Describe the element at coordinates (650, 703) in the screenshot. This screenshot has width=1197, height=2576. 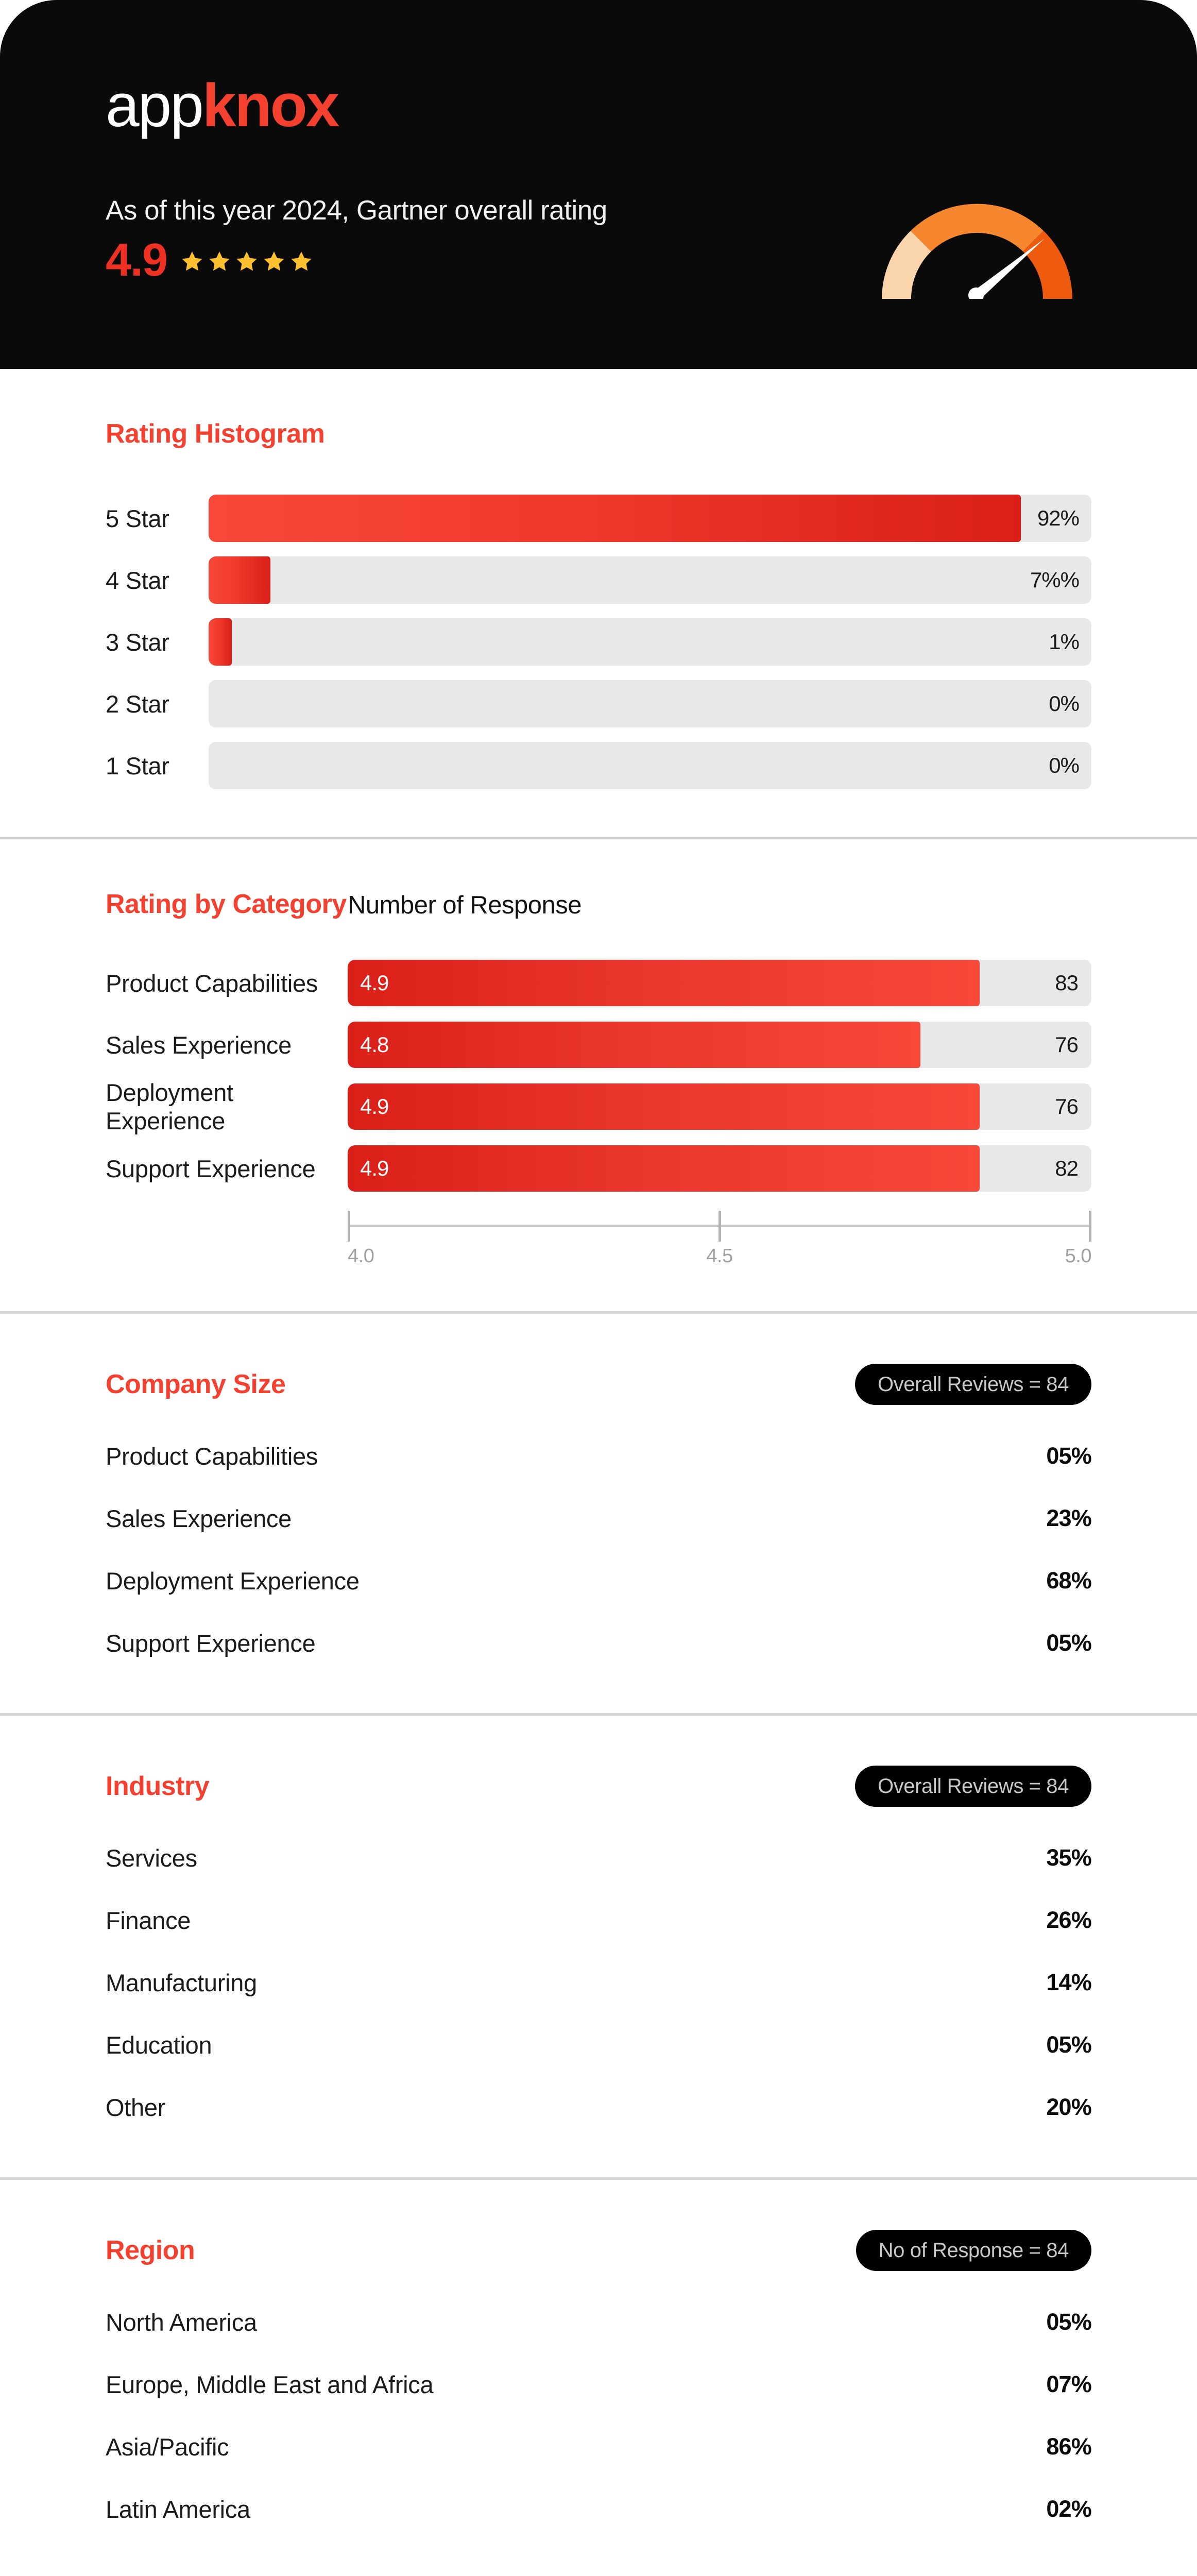
I see `histogram-bar-track: 0%` at that location.